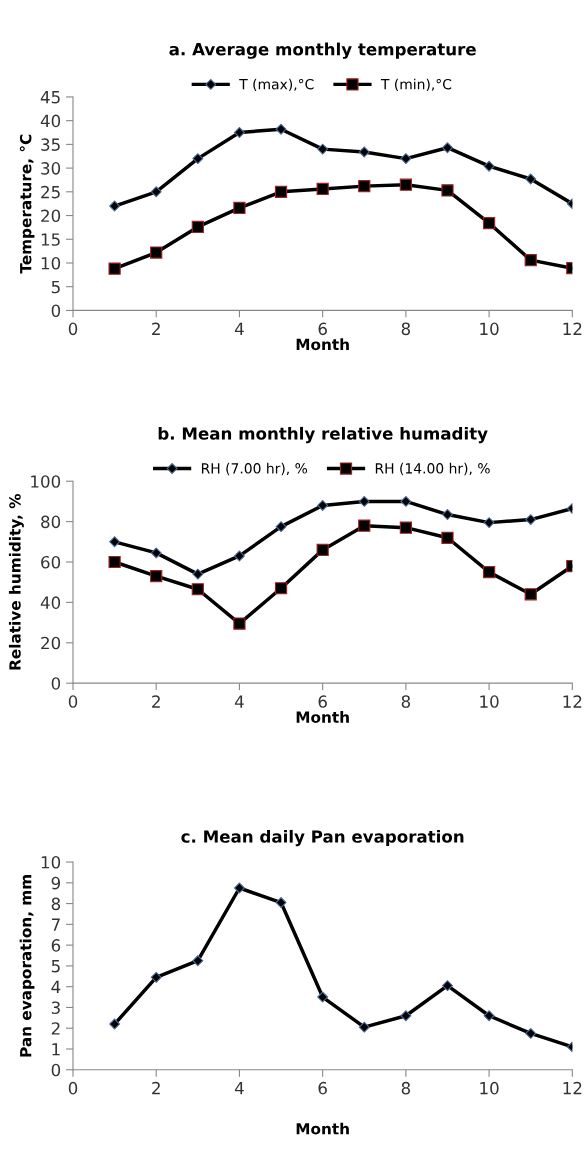 The image size is (584, 1154). What do you see at coordinates (56, 904) in the screenshot?
I see `y-tick-label: 8` at bounding box center [56, 904].